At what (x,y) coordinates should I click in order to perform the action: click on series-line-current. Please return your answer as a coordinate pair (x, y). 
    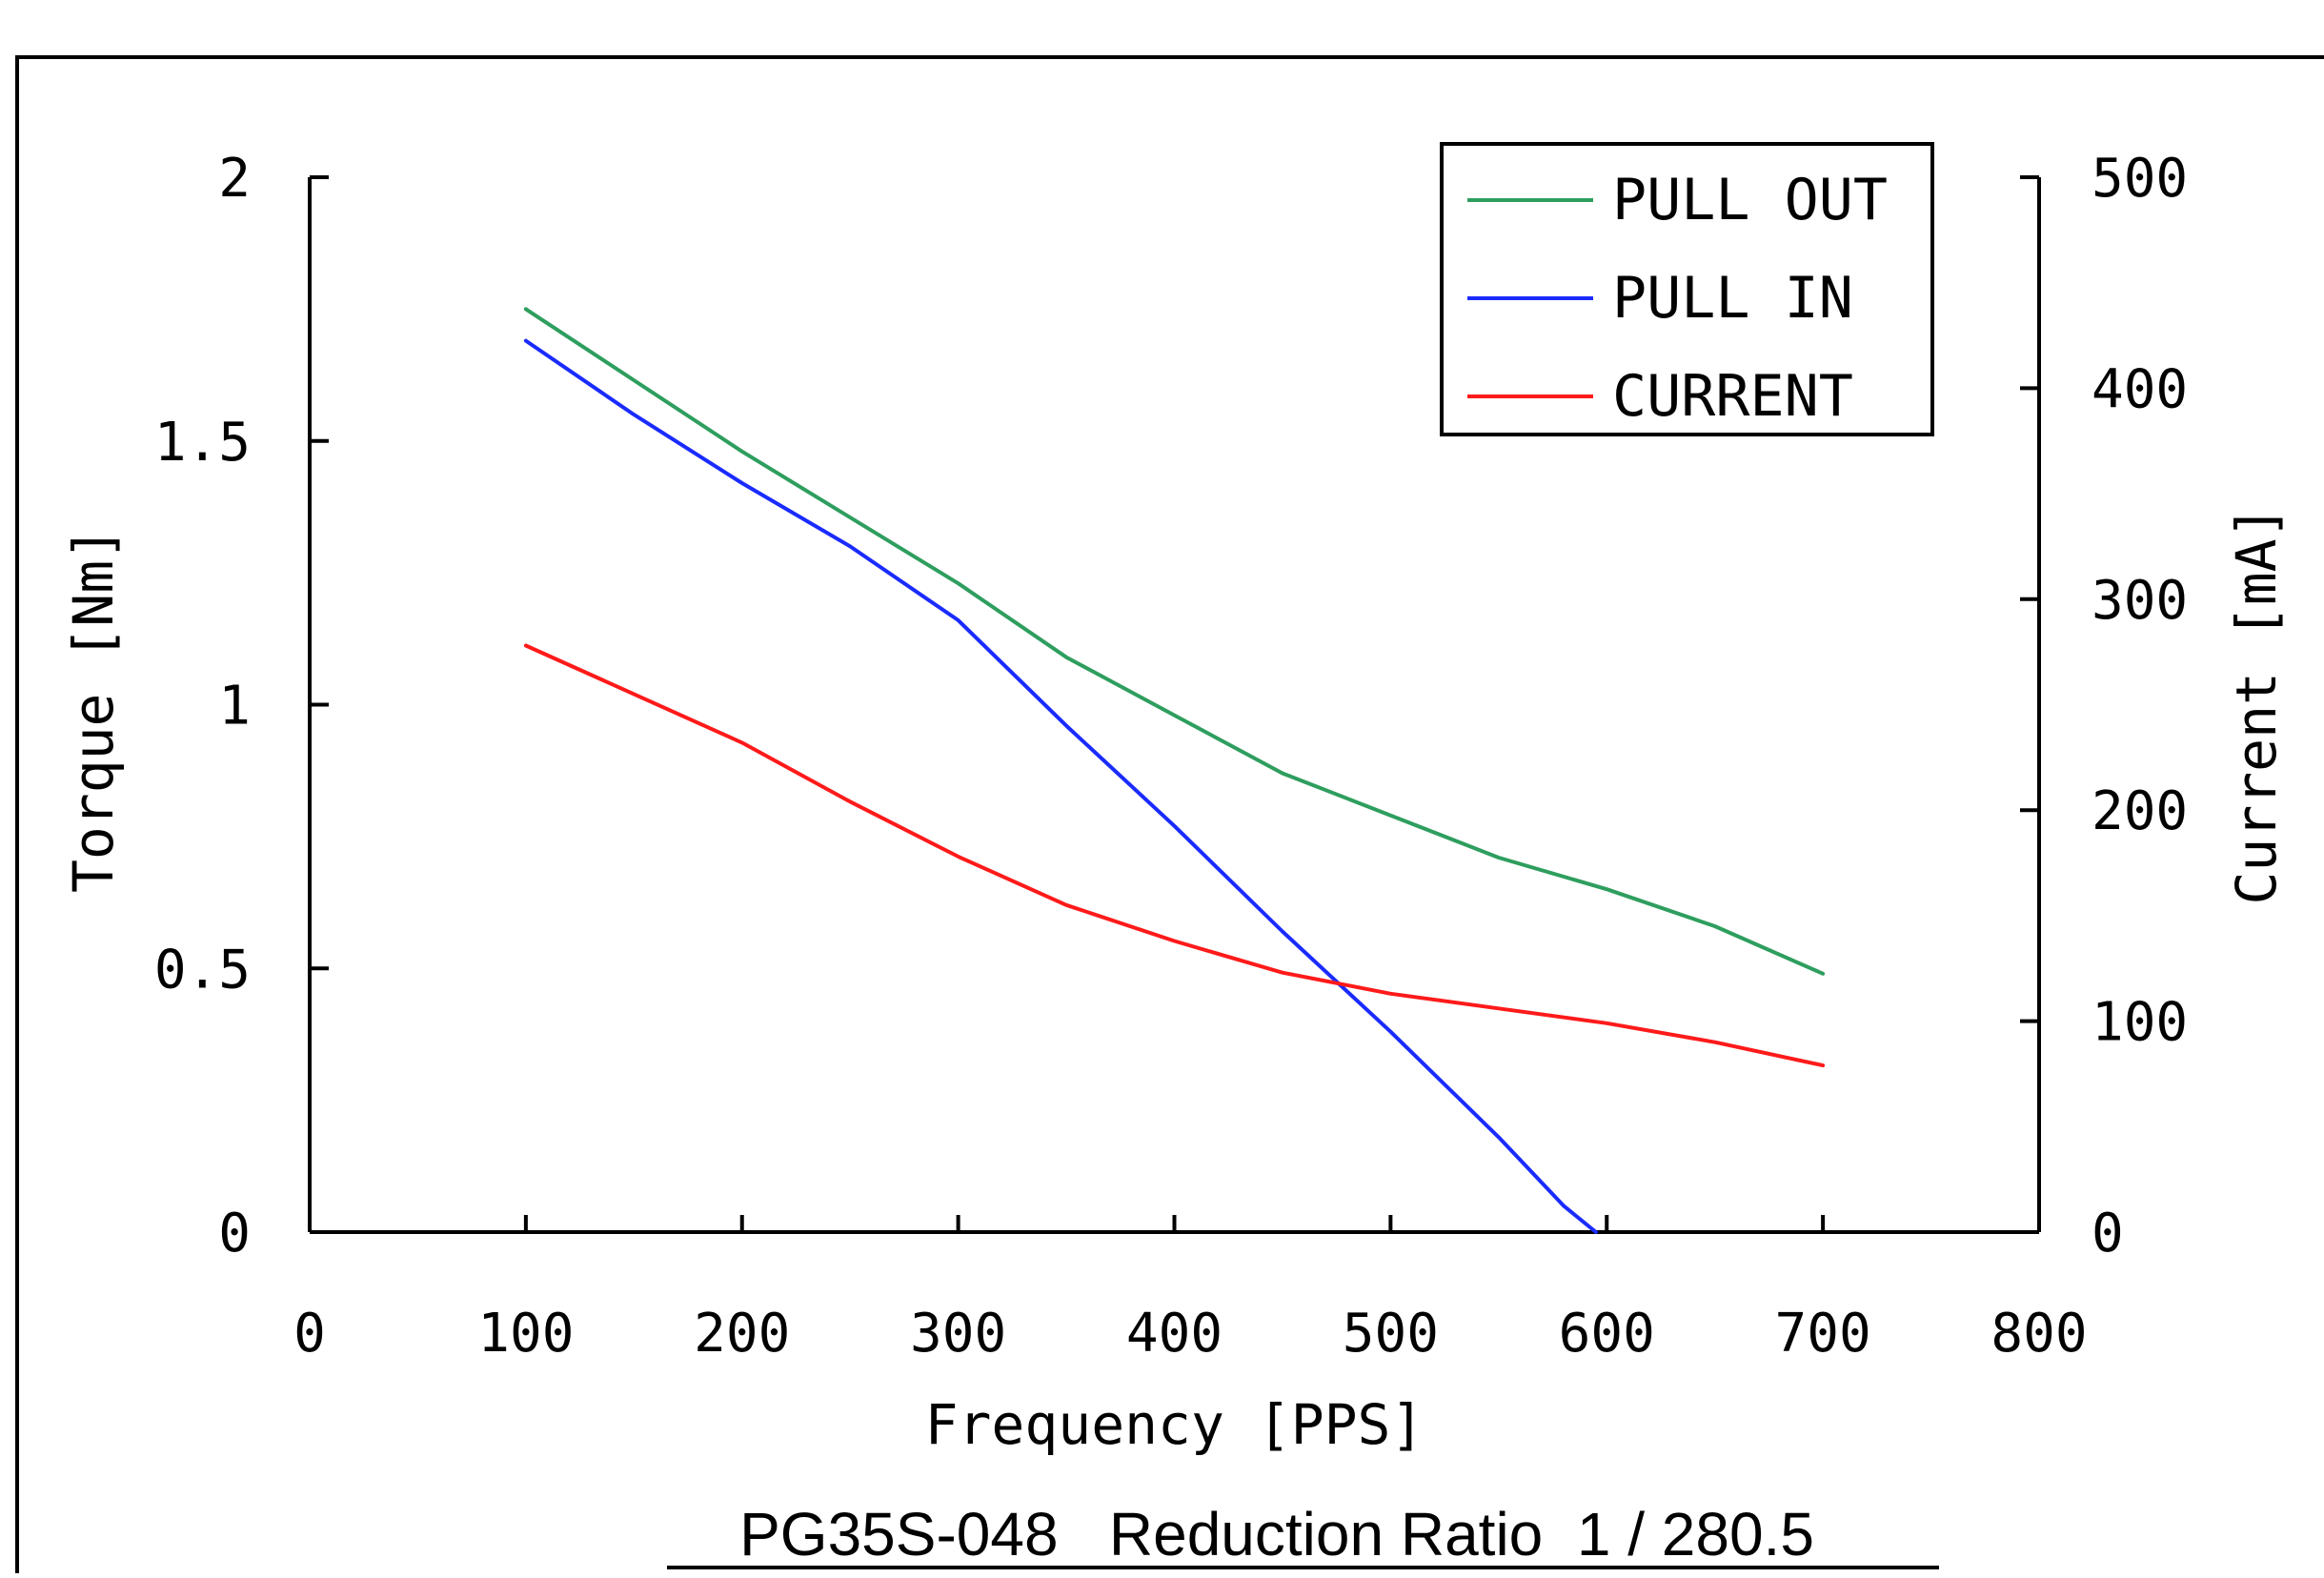
    Looking at the image, I should click on (1174, 856).